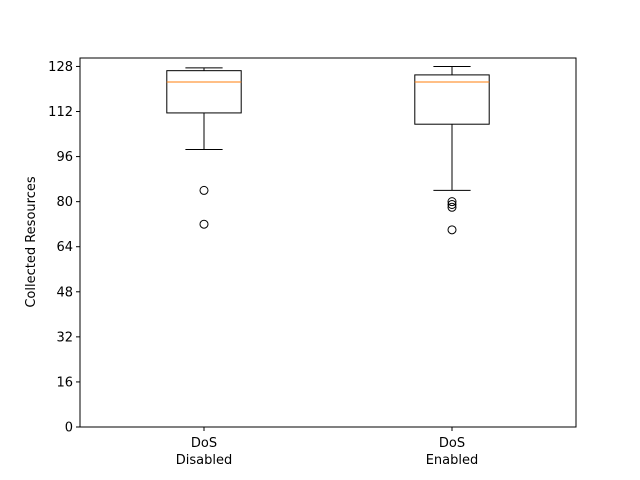 The image size is (640, 480). I want to click on y-tick-label: 32, so click(64, 337).